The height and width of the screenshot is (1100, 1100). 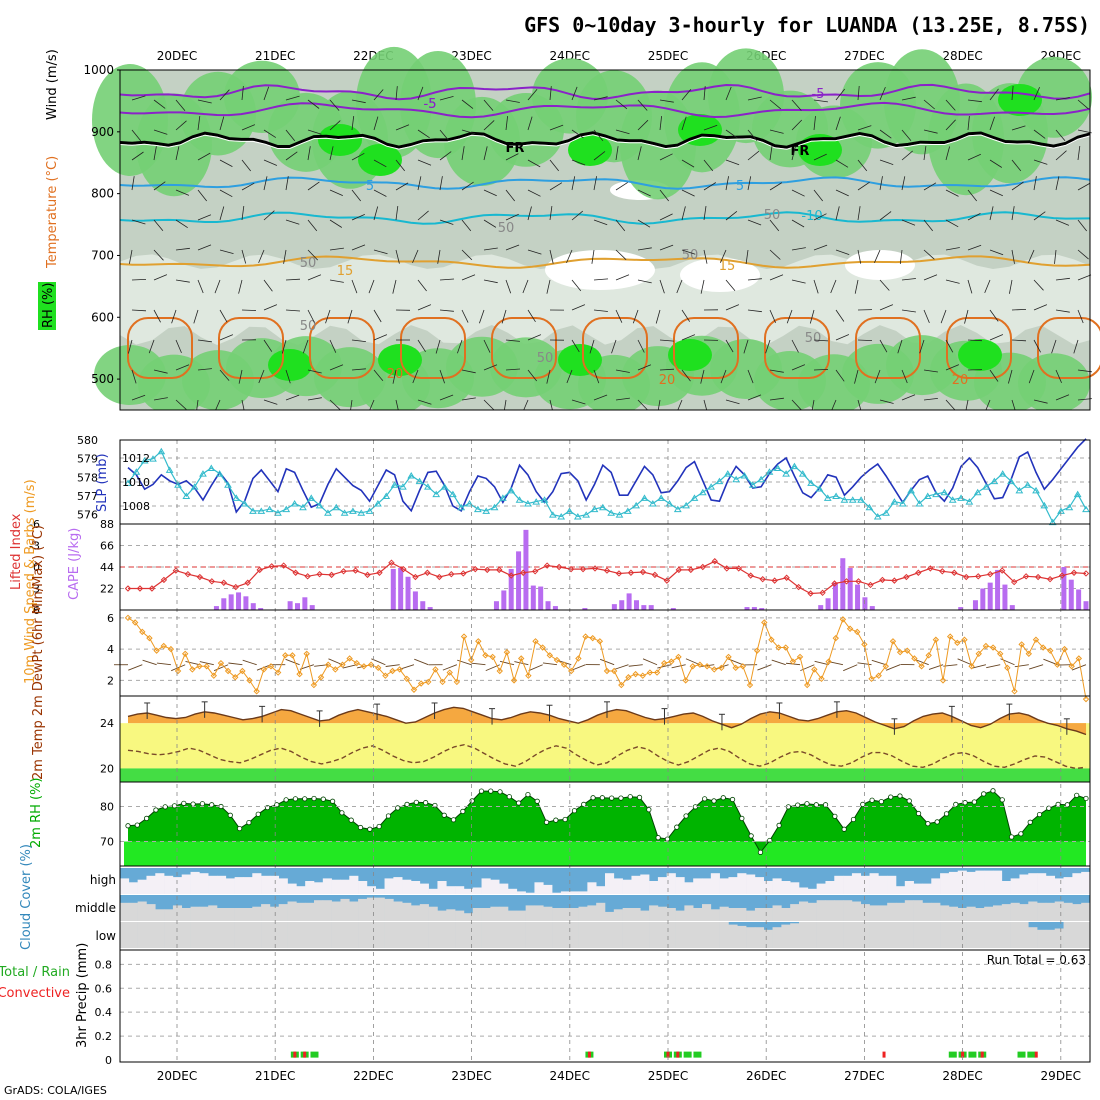 I want to click on top-date-tick: 23DEC, so click(x=471, y=56).